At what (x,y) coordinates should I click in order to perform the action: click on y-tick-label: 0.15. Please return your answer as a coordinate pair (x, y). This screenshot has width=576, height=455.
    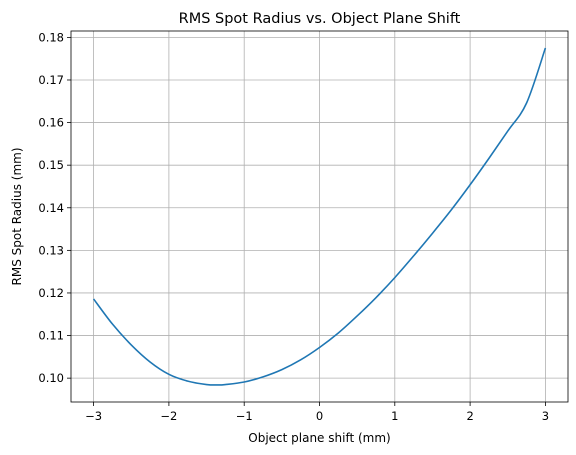
    Looking at the image, I should click on (51, 165).